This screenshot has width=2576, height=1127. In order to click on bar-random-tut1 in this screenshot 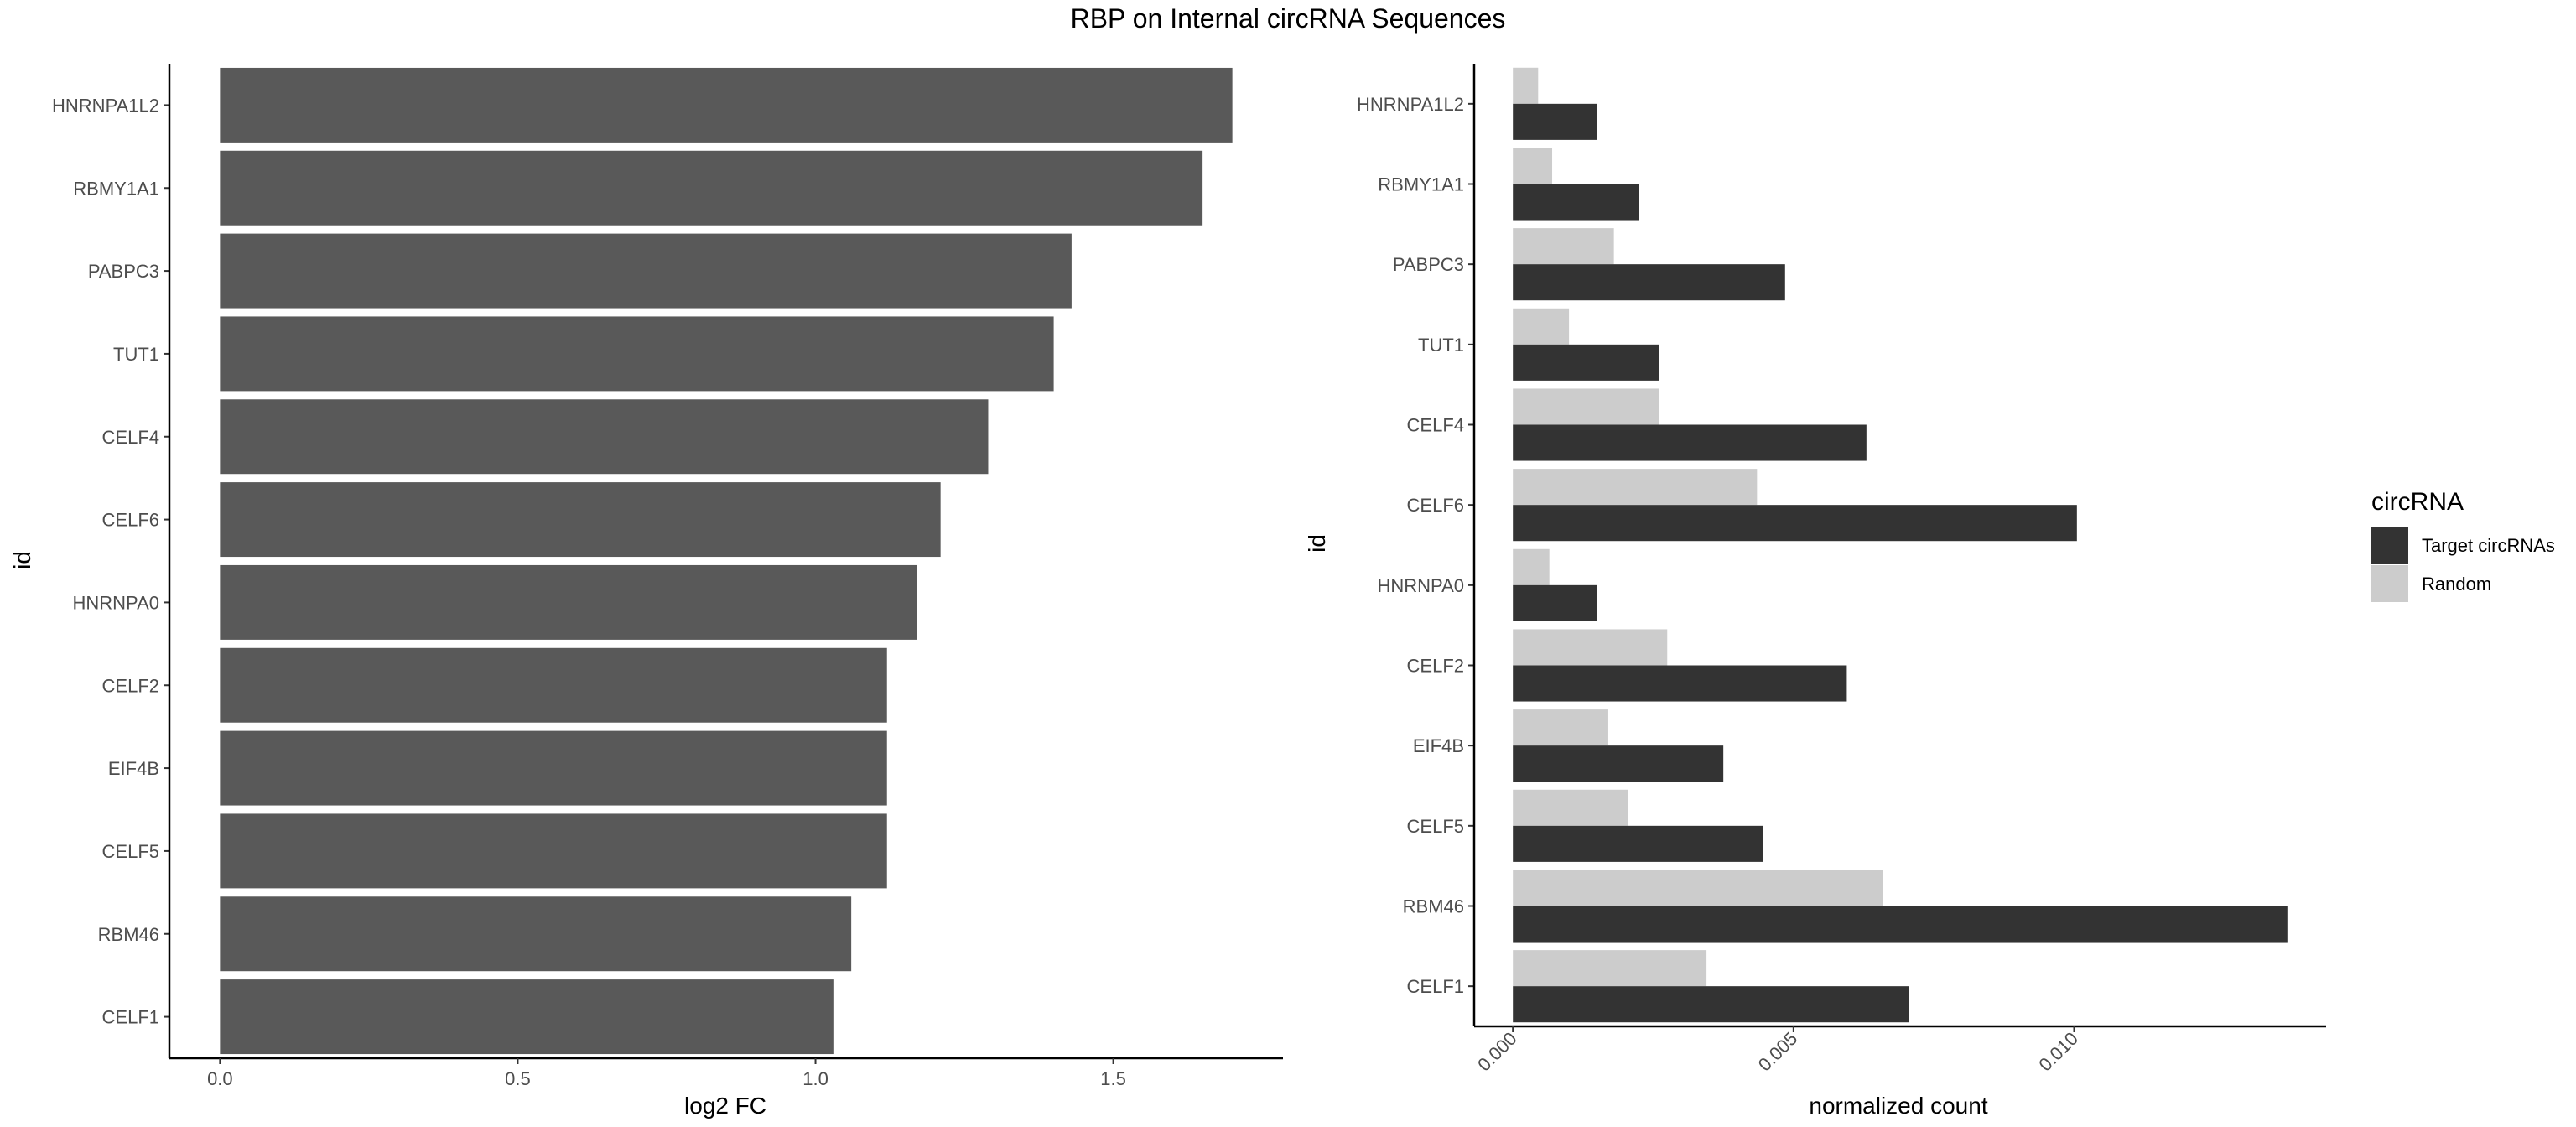, I will do `click(1541, 326)`.